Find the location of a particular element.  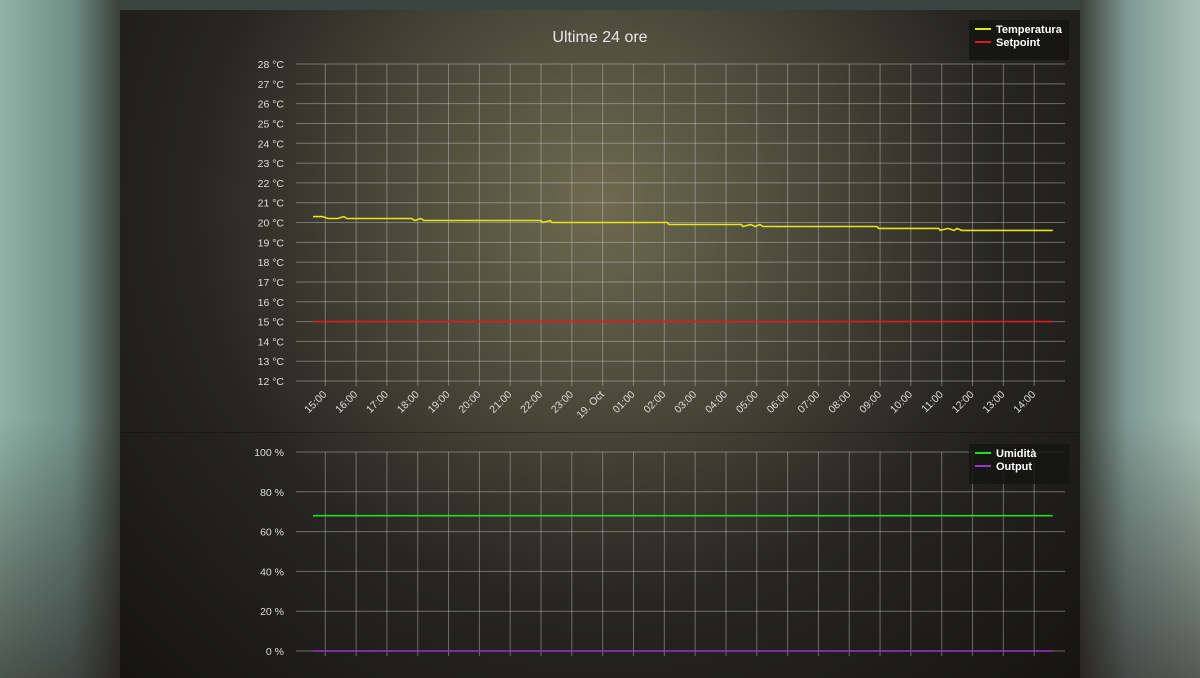

x-tick-label: 03:00 is located at coordinates (685, 402).